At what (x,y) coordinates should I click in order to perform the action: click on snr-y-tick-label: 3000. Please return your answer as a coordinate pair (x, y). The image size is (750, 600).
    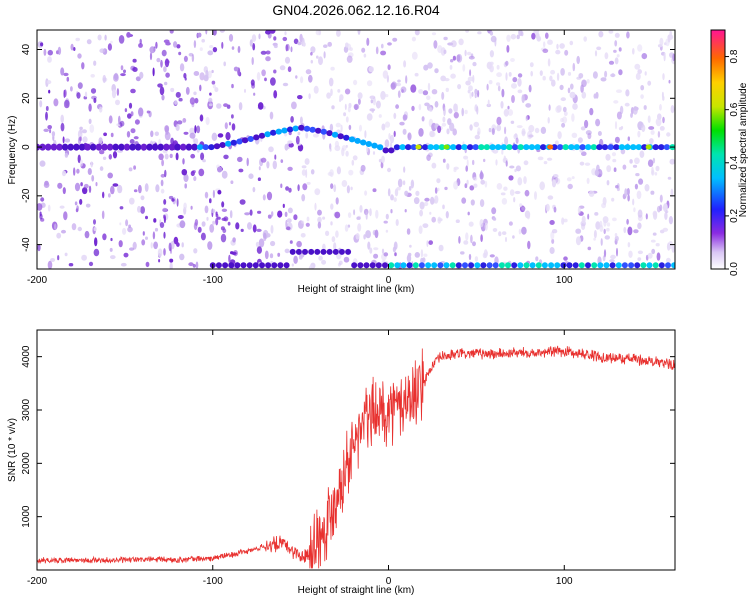
    Looking at the image, I should click on (26, 409).